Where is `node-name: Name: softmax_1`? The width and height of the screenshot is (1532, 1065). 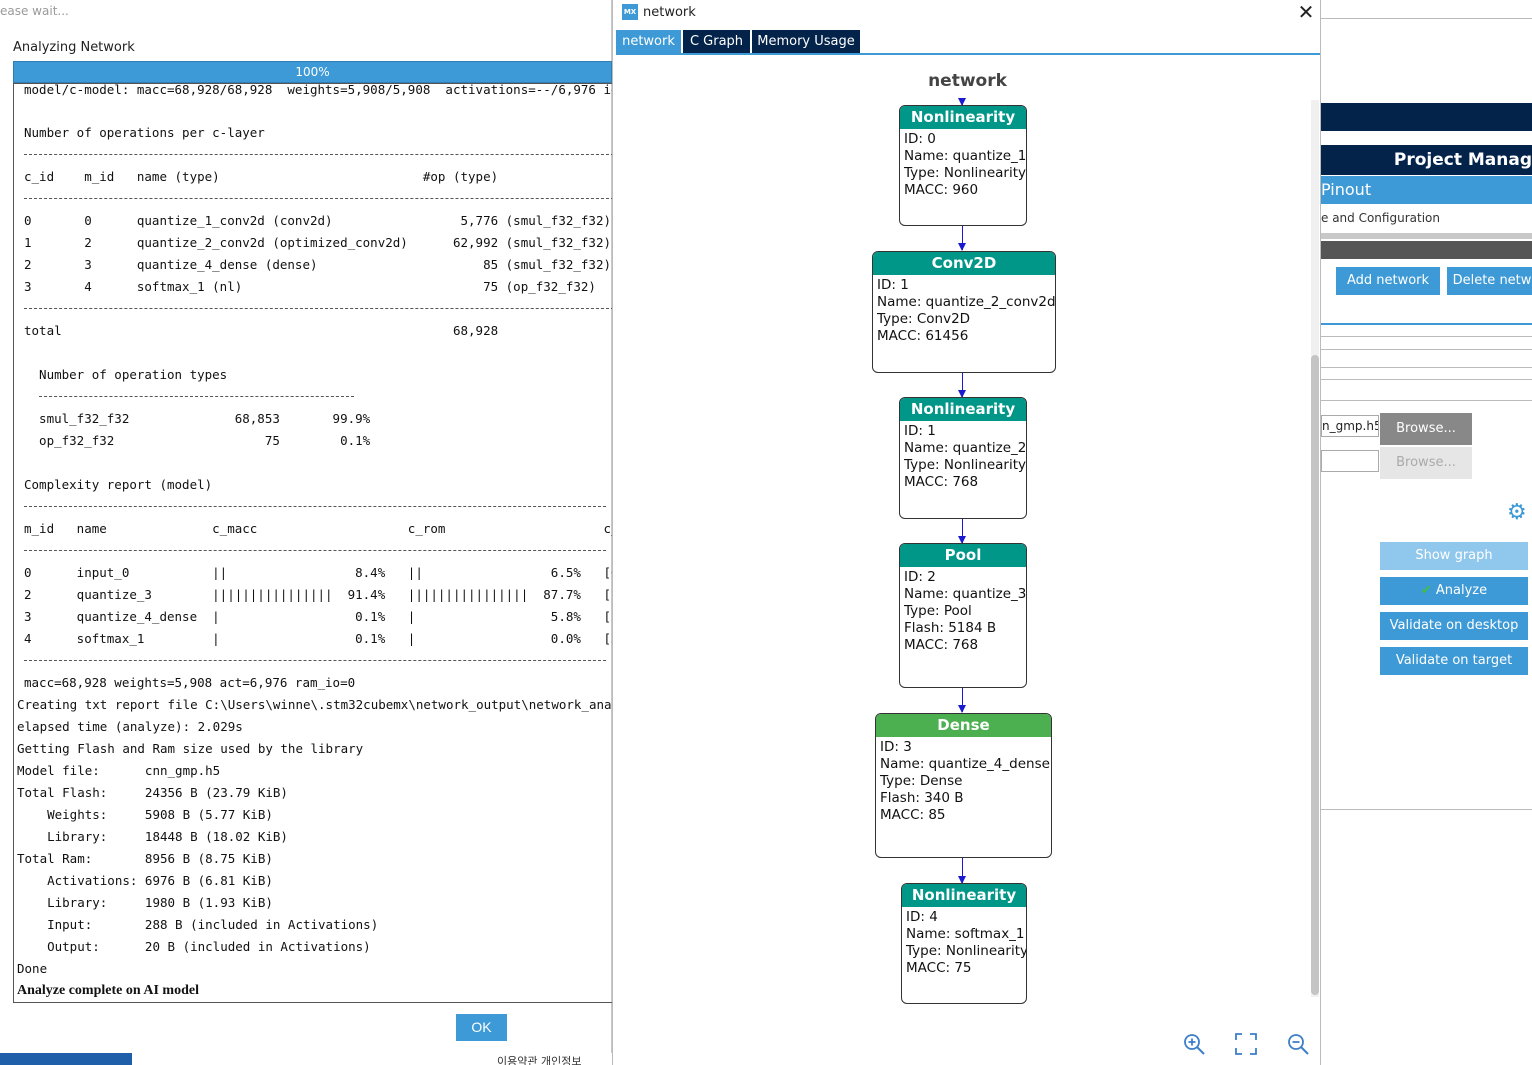 node-name: Name: softmax_1 is located at coordinates (965, 934).